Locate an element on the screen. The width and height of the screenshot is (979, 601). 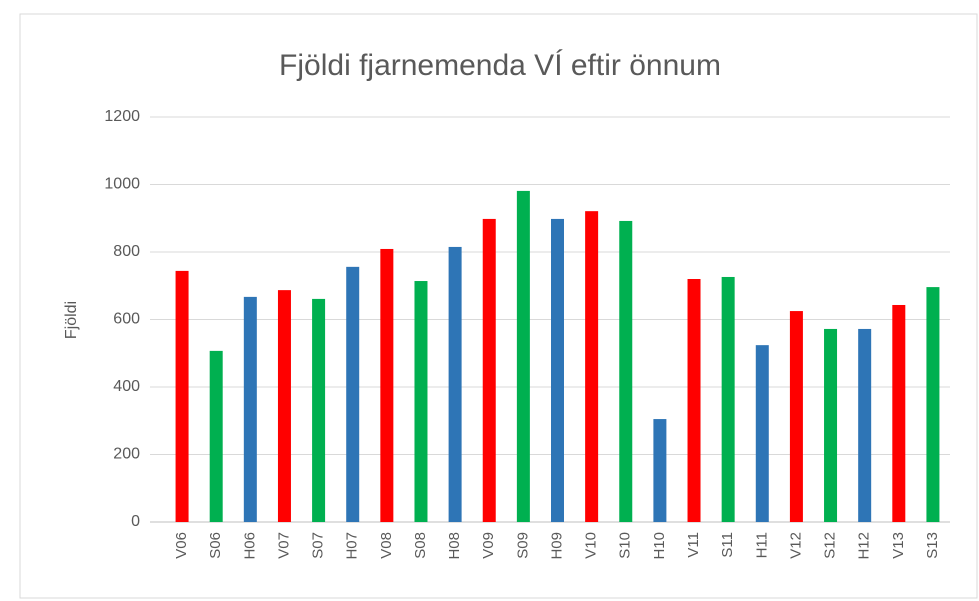
y-axis-title: Fjöldi is located at coordinates (71, 320).